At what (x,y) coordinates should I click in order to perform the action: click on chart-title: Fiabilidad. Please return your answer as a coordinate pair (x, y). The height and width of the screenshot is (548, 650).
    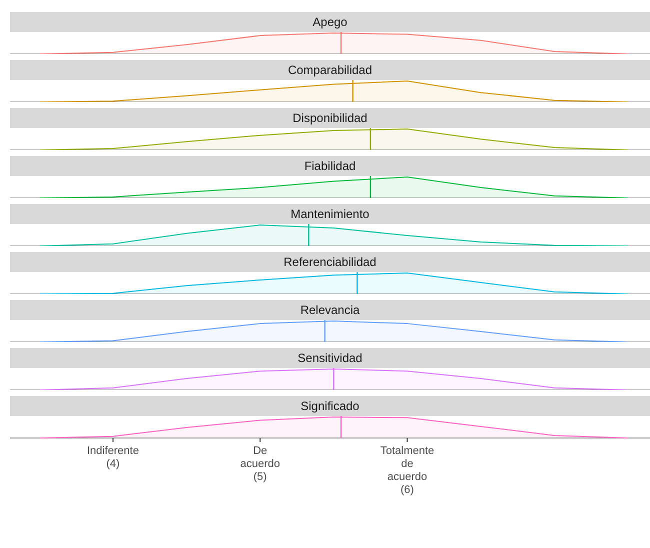
    Looking at the image, I should click on (330, 166).